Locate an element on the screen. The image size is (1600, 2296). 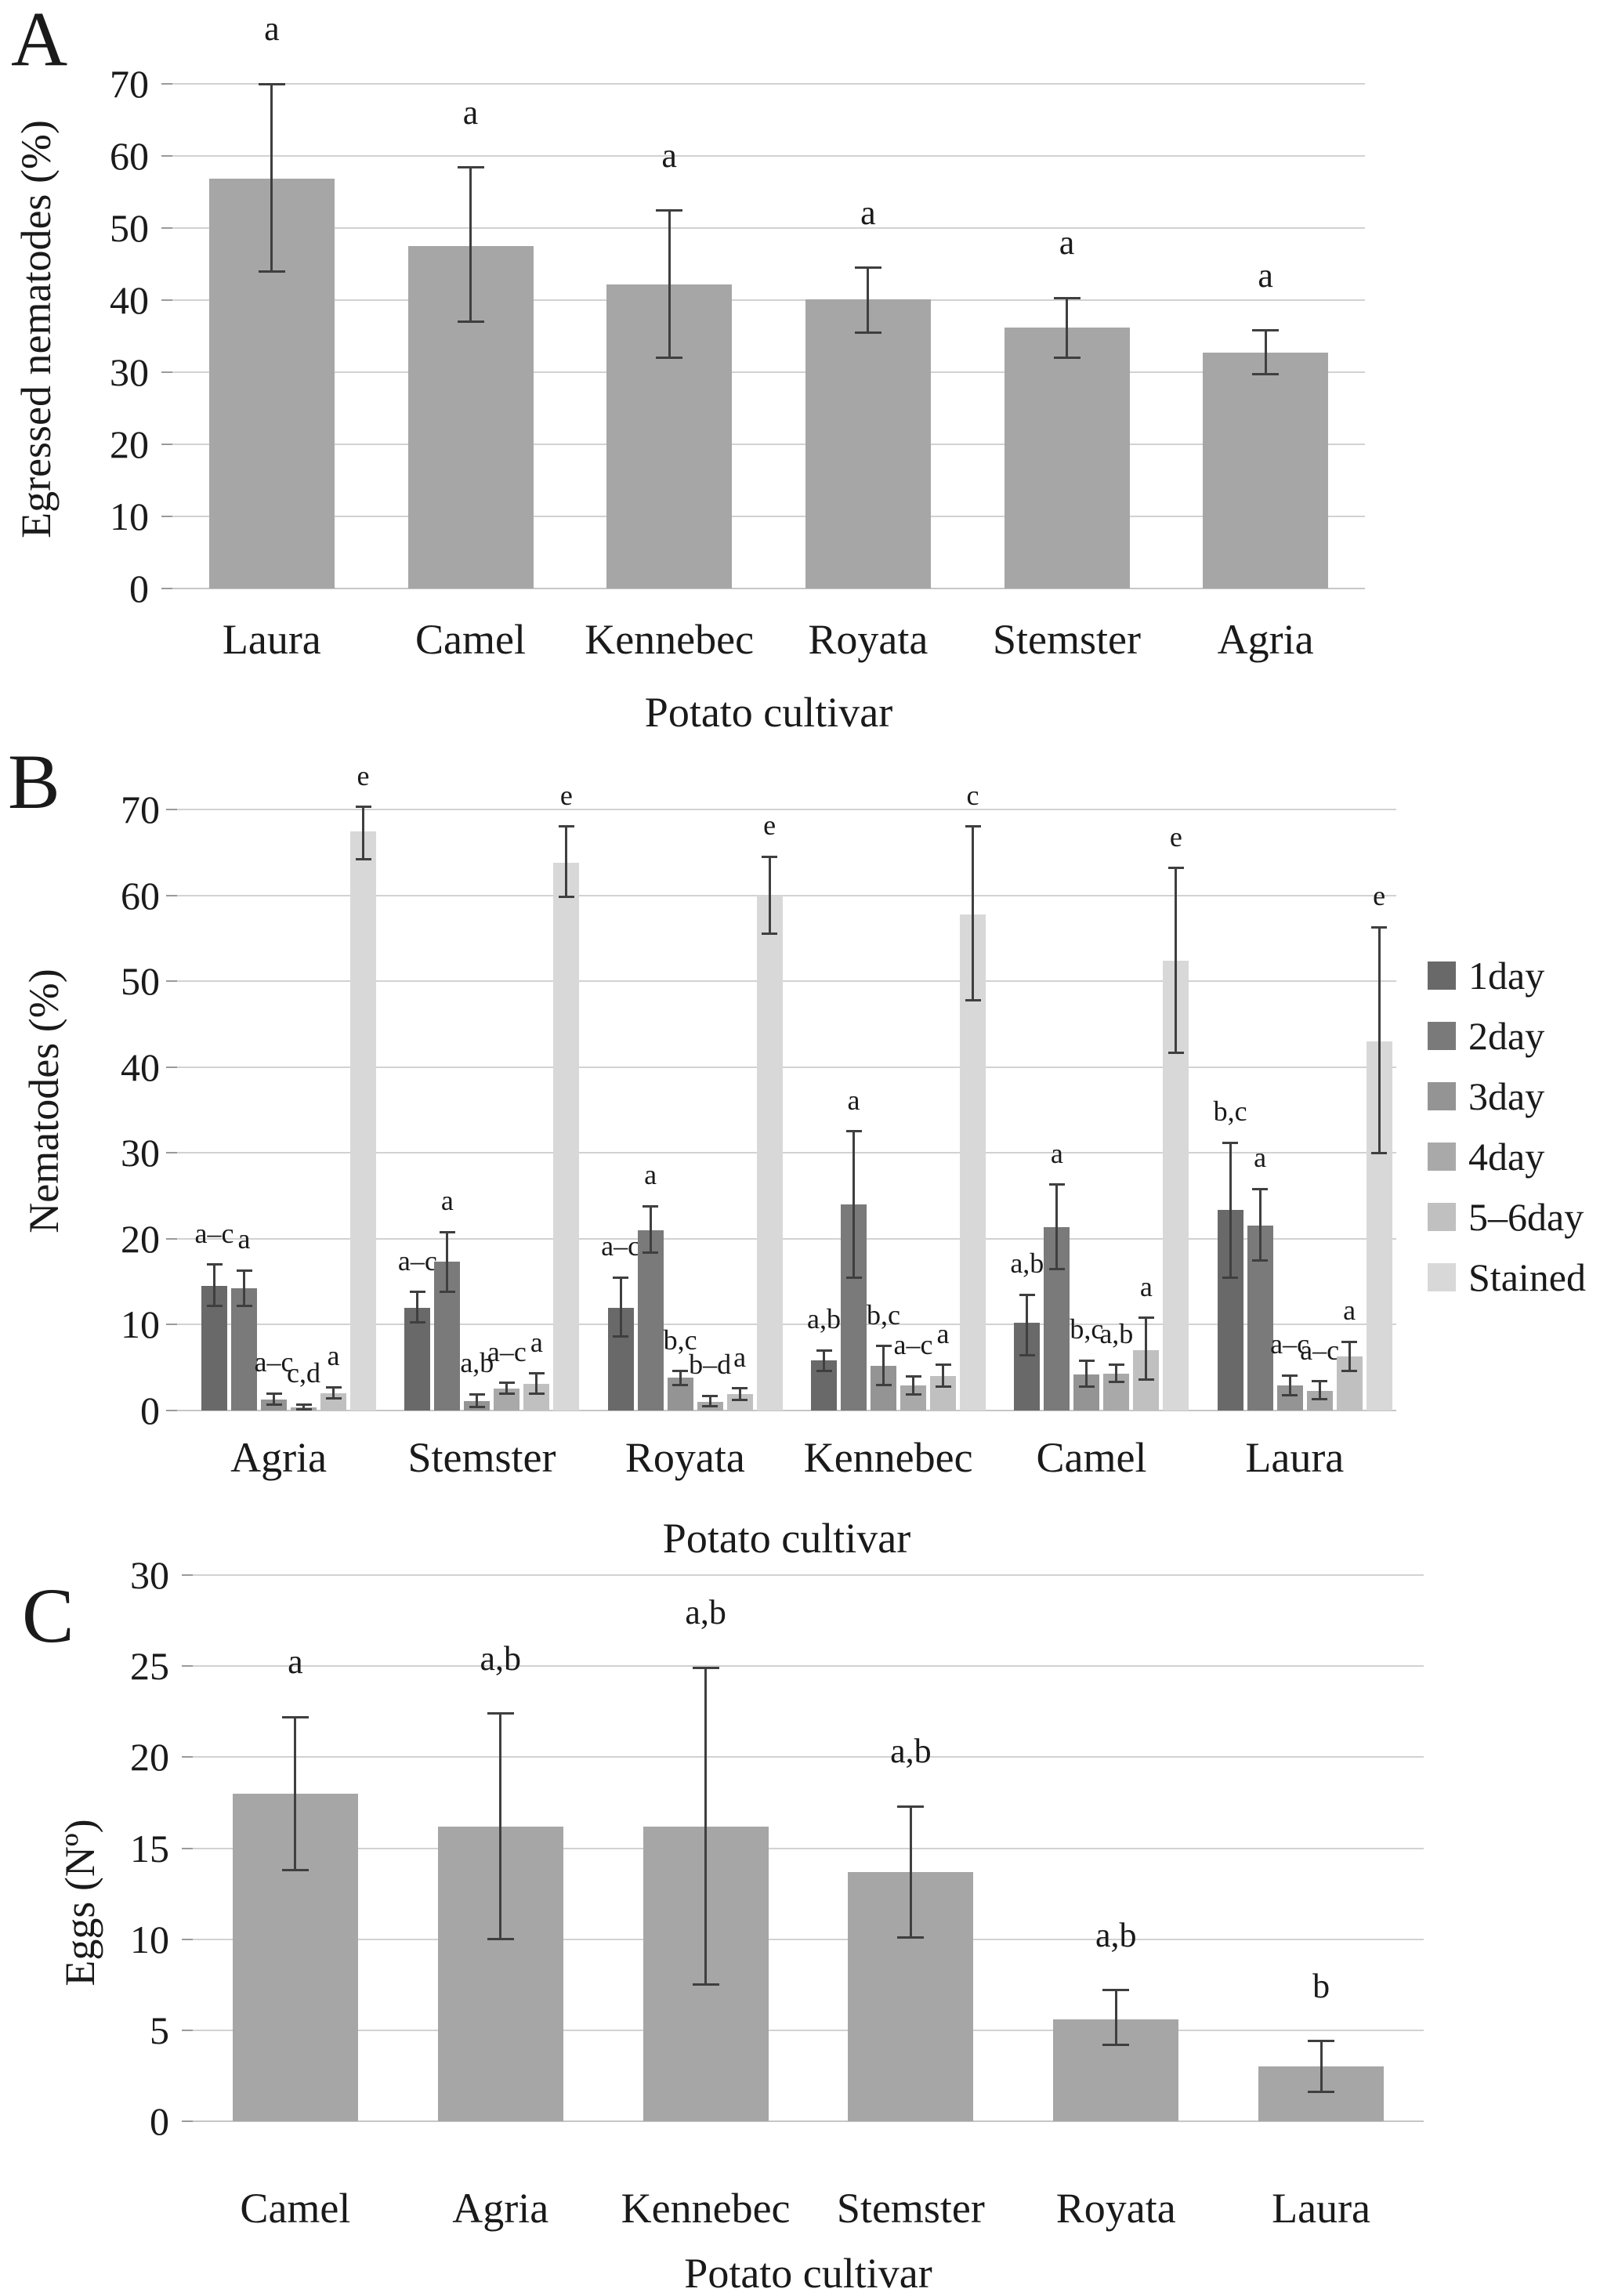
y-tick-label: 10 is located at coordinates (150, 1939).